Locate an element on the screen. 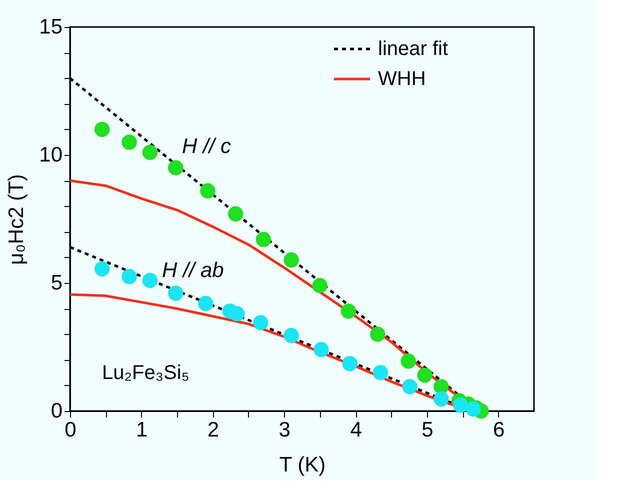 Image resolution: width=627 pixels, height=494 pixels. x-tick-label: 2 is located at coordinates (213, 430).